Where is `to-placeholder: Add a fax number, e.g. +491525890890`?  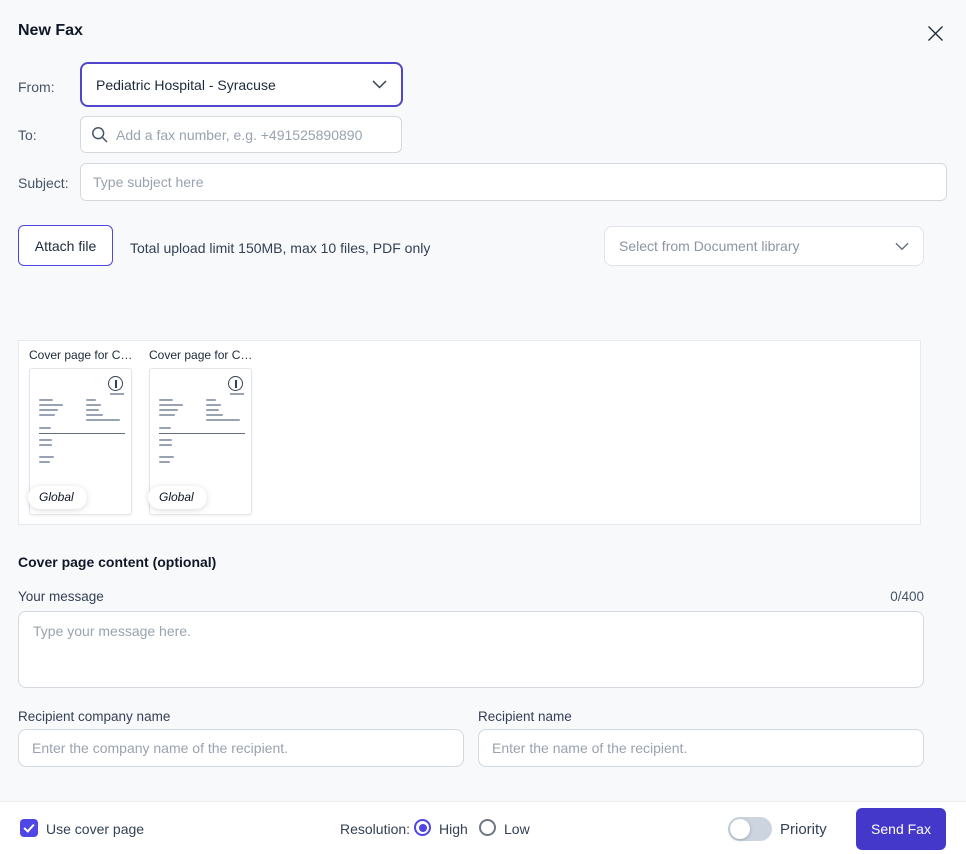 to-placeholder: Add a fax number, e.g. +491525890890 is located at coordinates (239, 134).